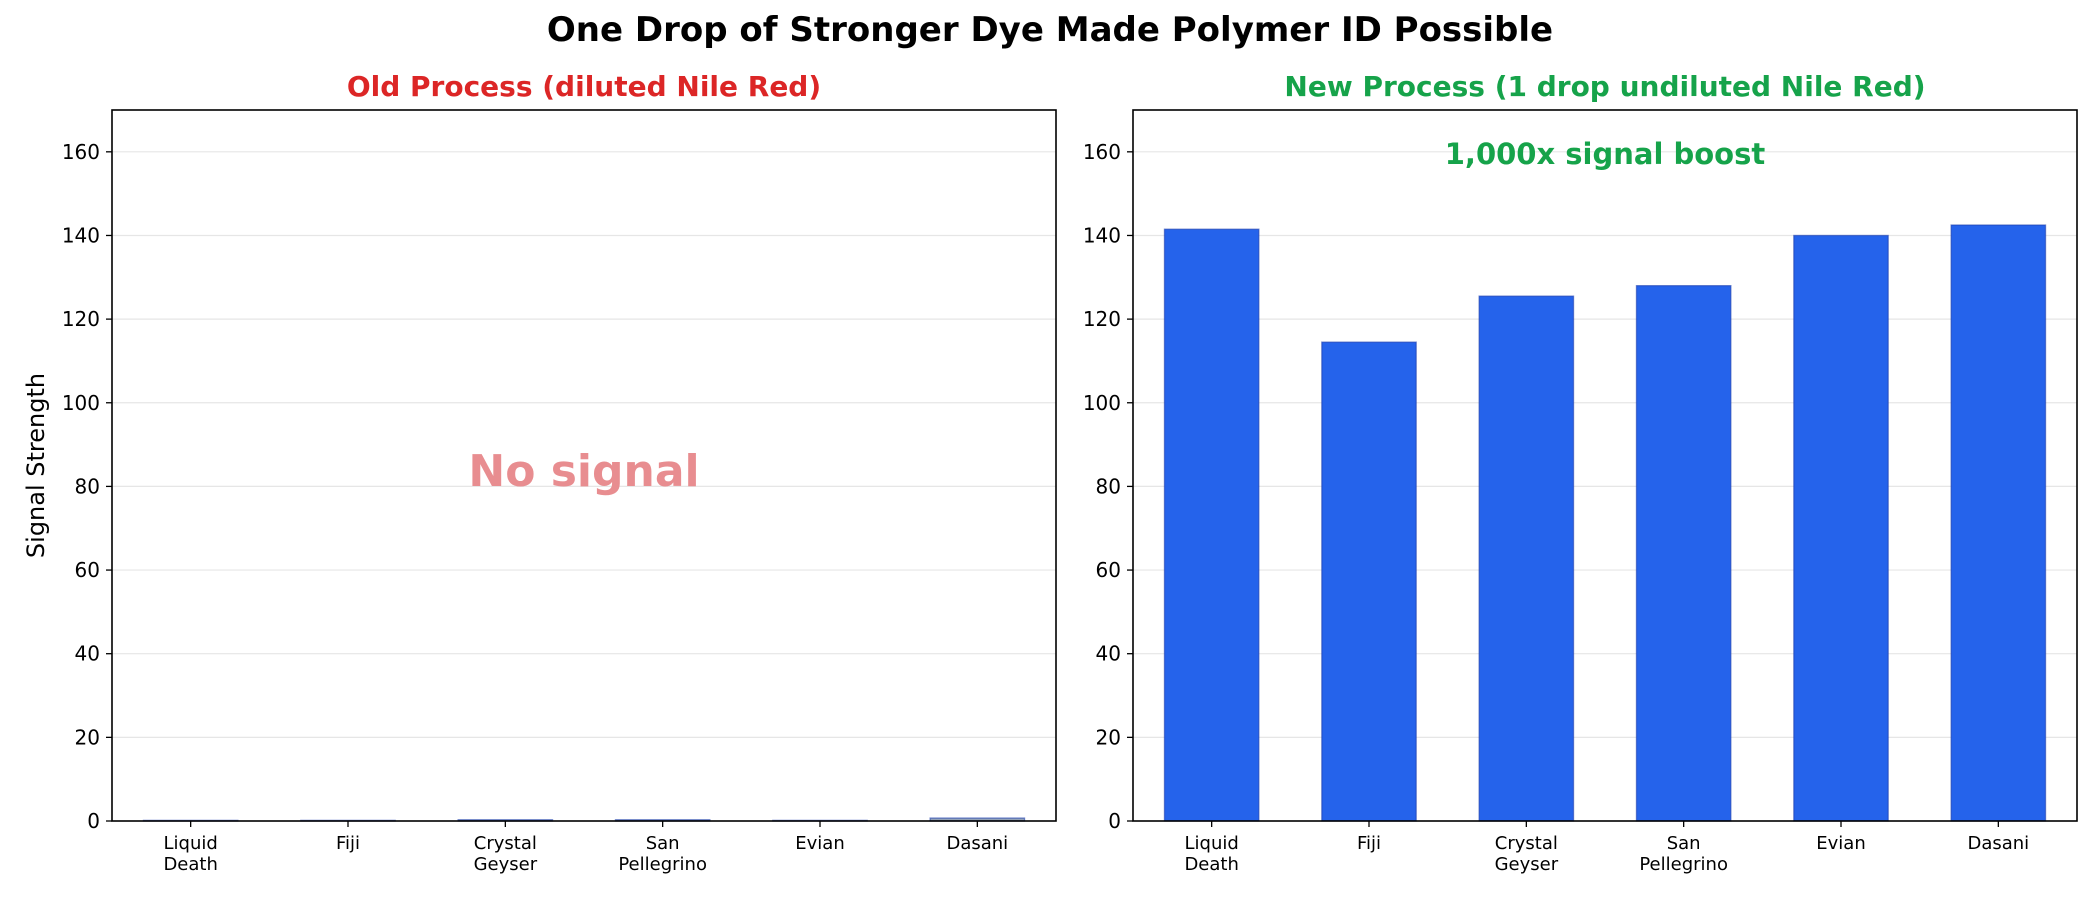  Describe the element at coordinates (1526, 558) in the screenshot. I see `bar-crystal-geyser` at that location.